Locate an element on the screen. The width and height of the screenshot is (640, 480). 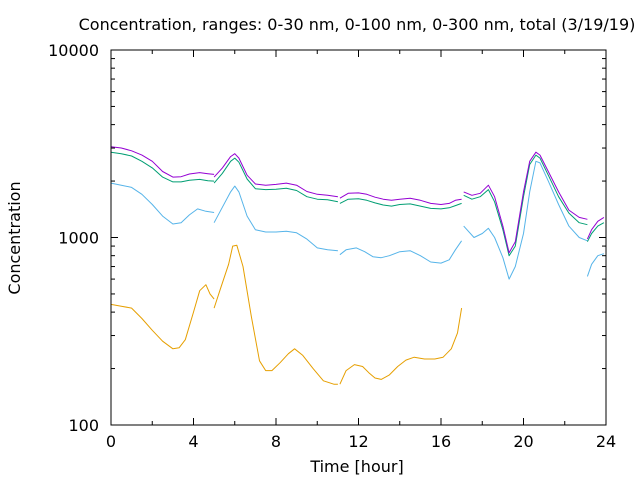
x-tick-label: 0 is located at coordinates (111, 441).